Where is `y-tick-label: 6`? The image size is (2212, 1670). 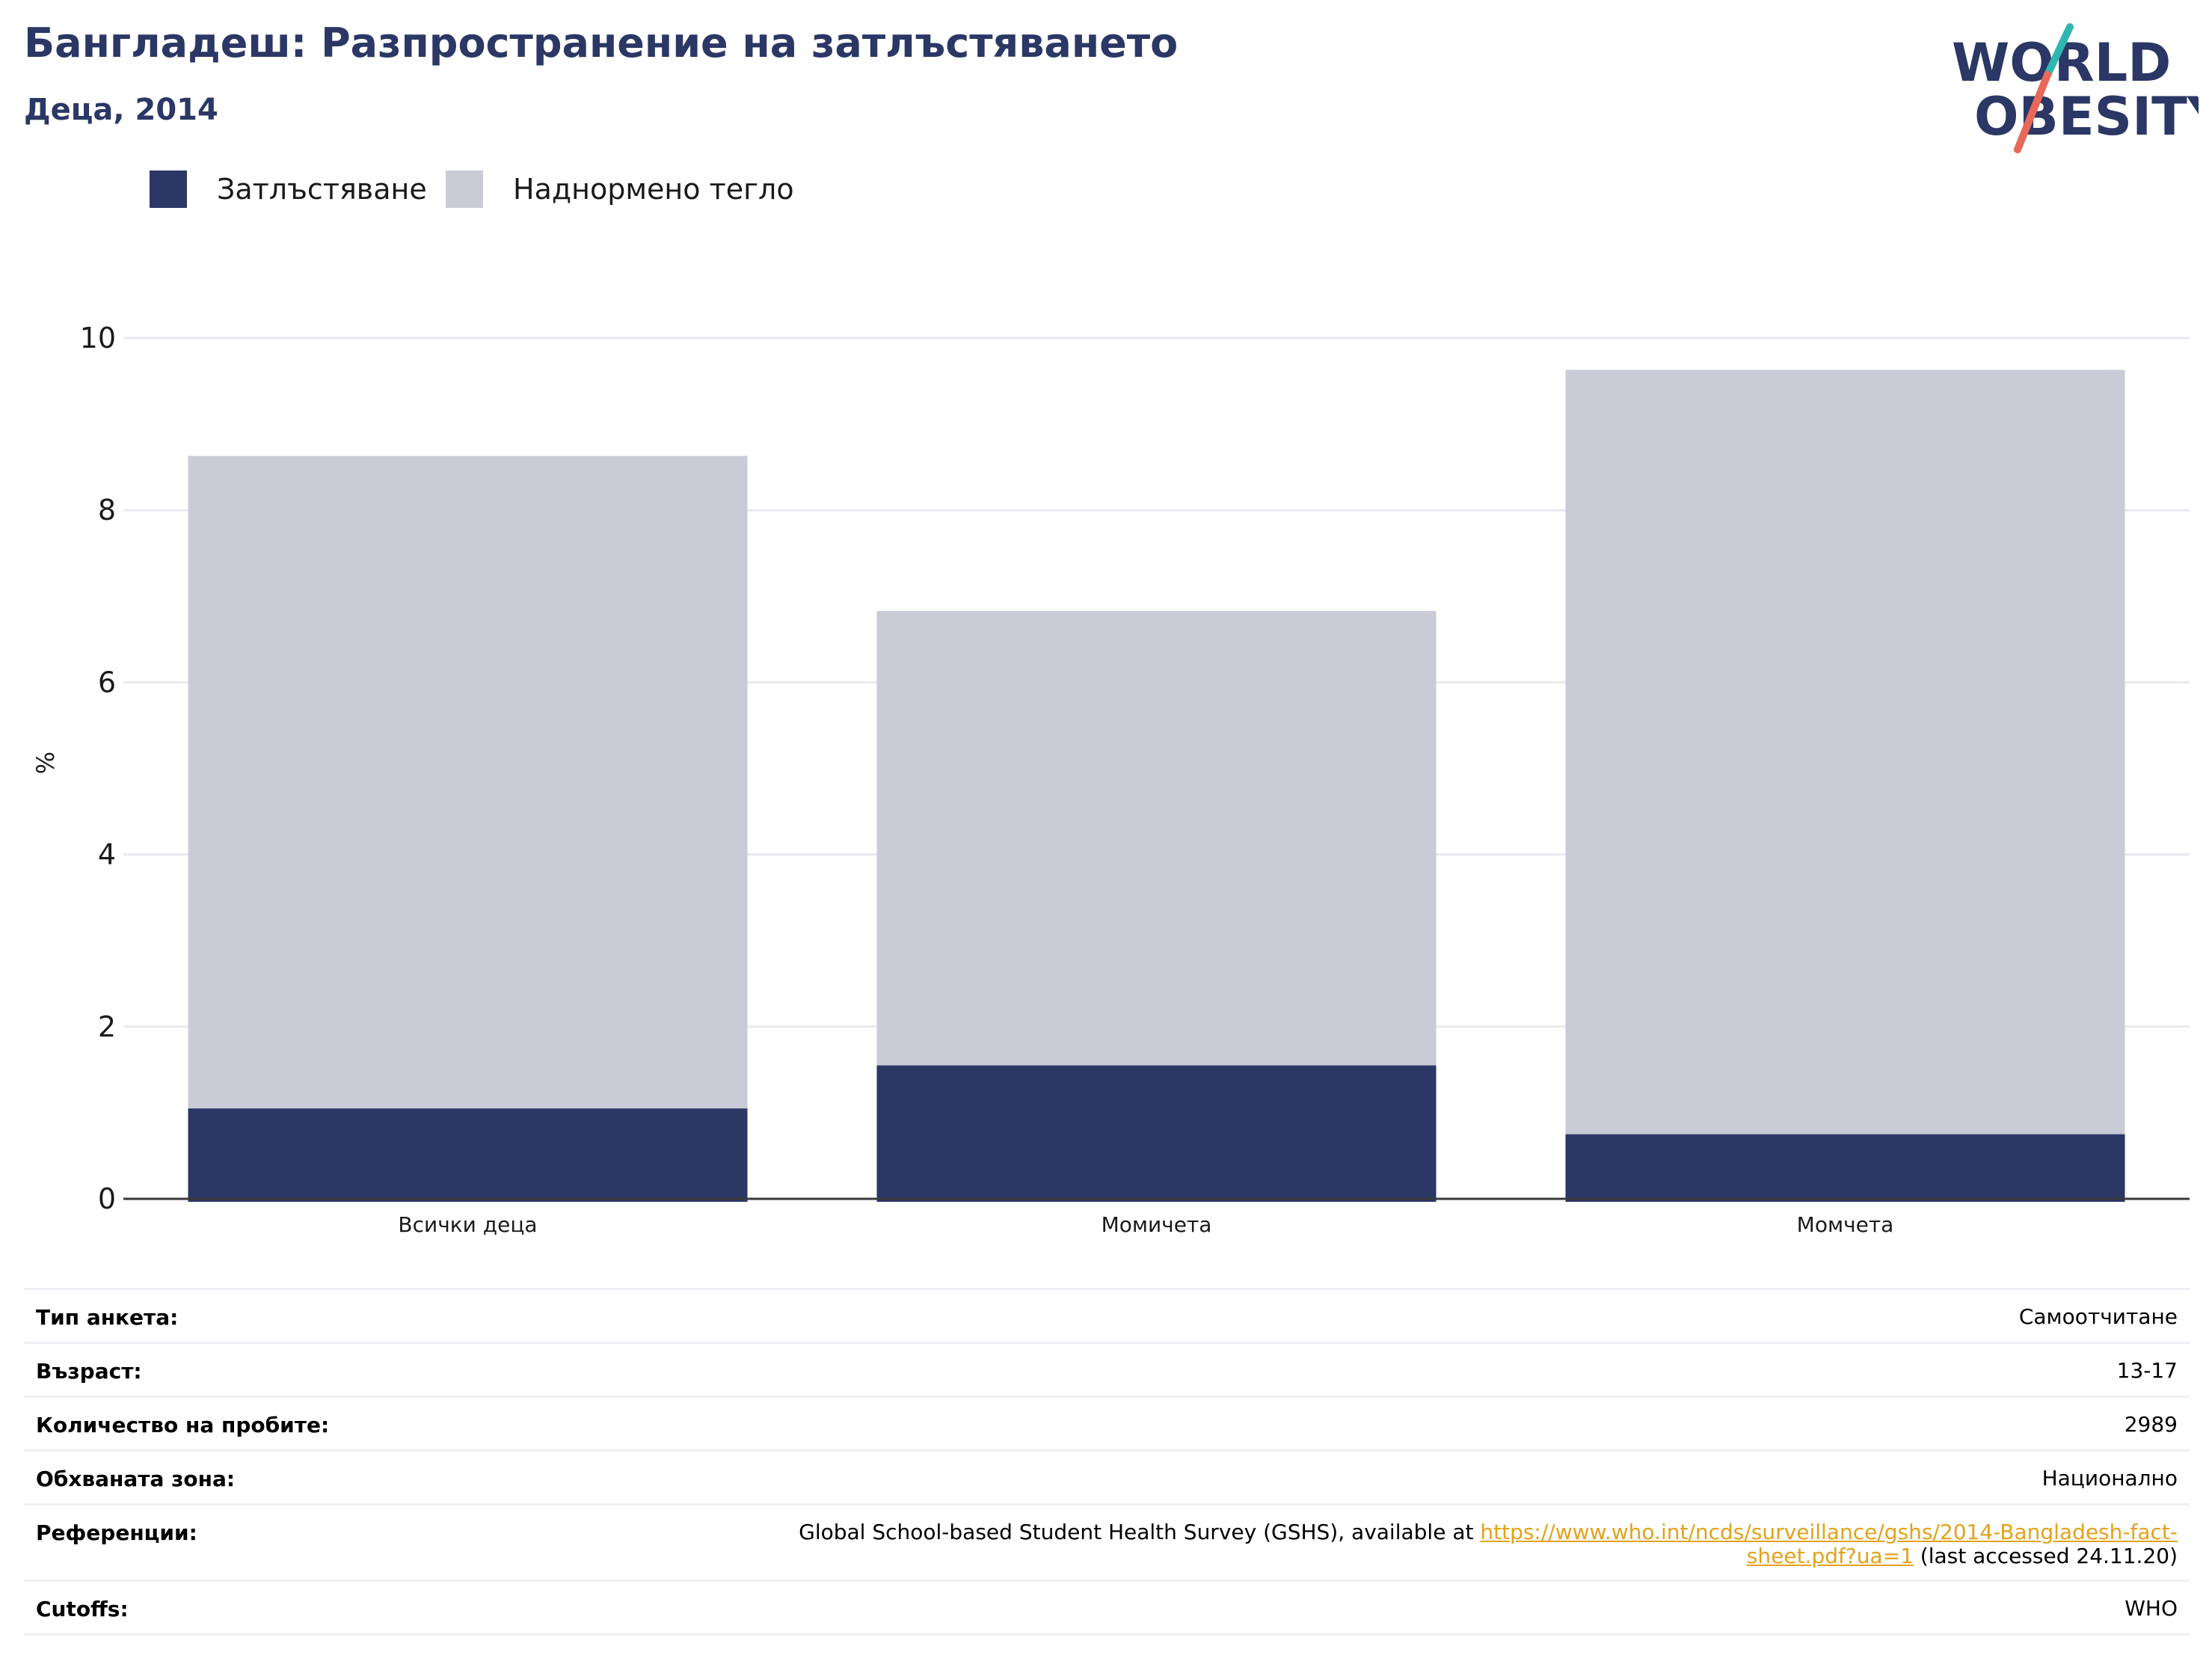 y-tick-label: 6 is located at coordinates (107, 682).